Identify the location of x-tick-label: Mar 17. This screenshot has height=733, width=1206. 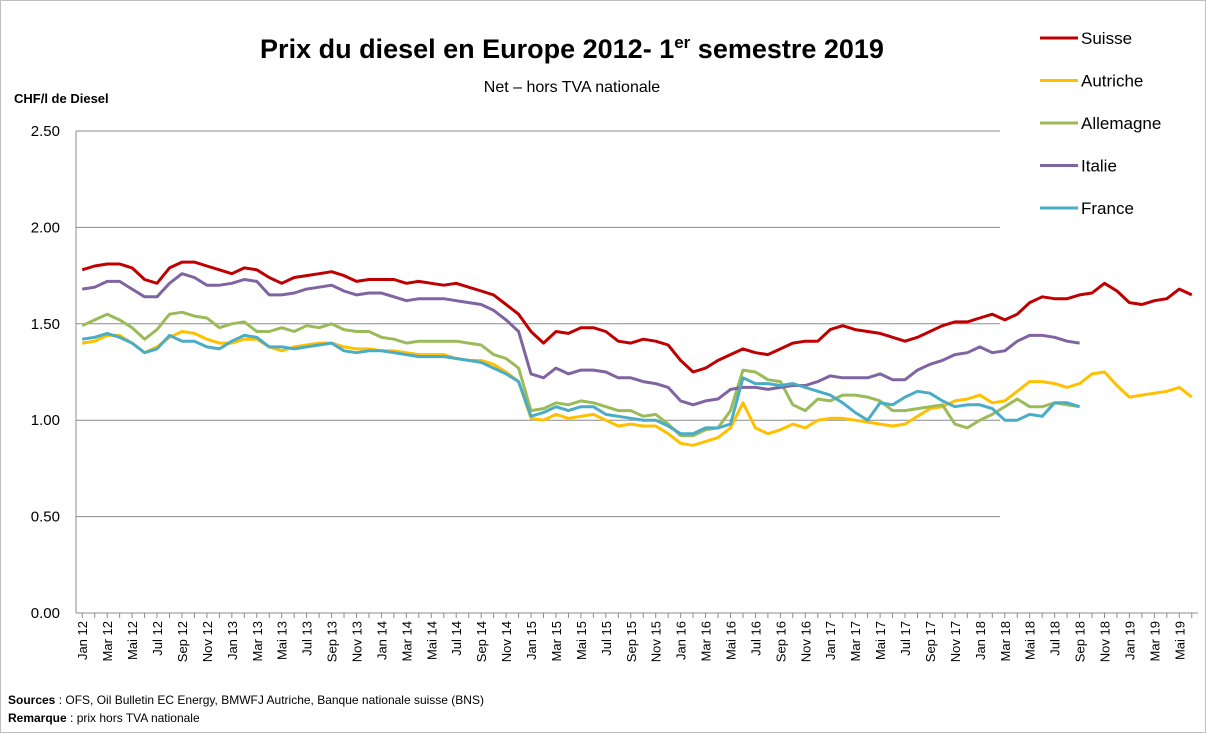
(855, 641).